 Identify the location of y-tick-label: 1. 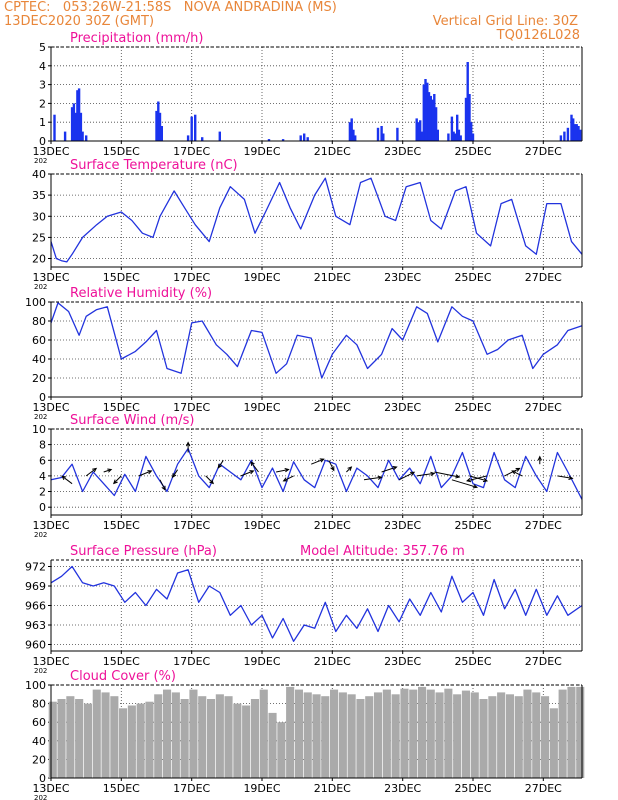
(42, 122).